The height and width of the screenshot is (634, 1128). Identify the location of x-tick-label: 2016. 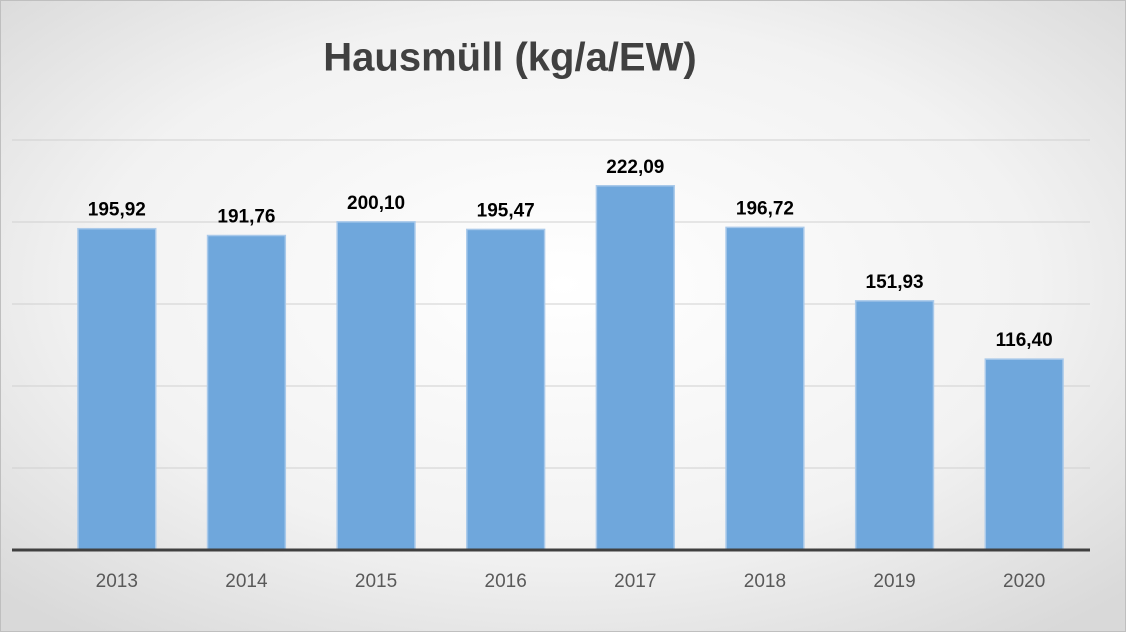
(506, 581).